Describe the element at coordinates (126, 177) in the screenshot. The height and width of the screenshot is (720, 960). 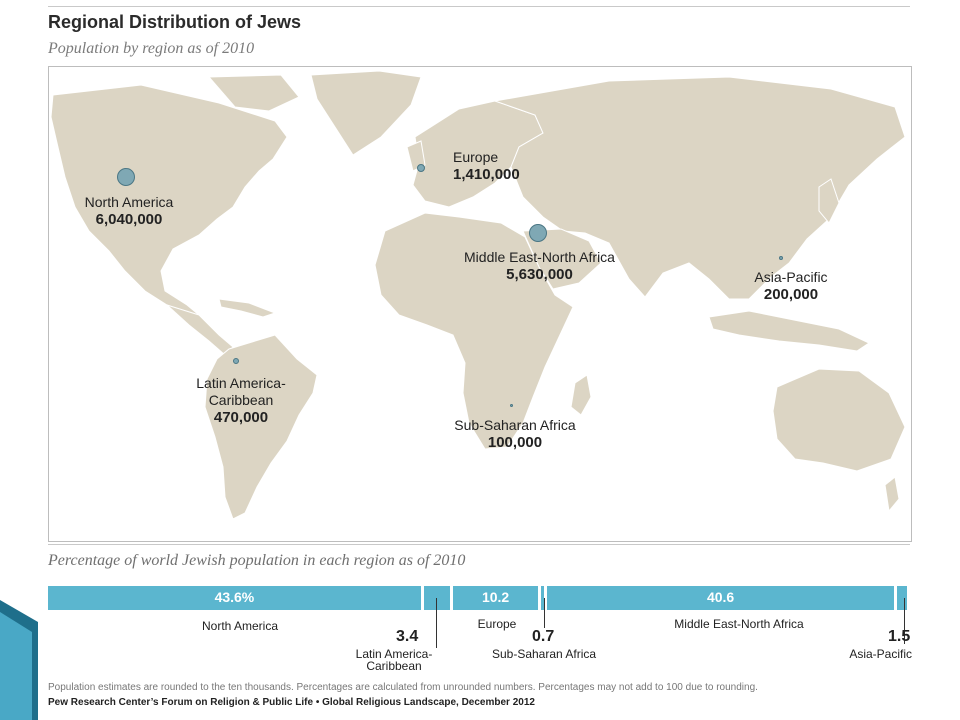
I see `north-america-bubble` at that location.